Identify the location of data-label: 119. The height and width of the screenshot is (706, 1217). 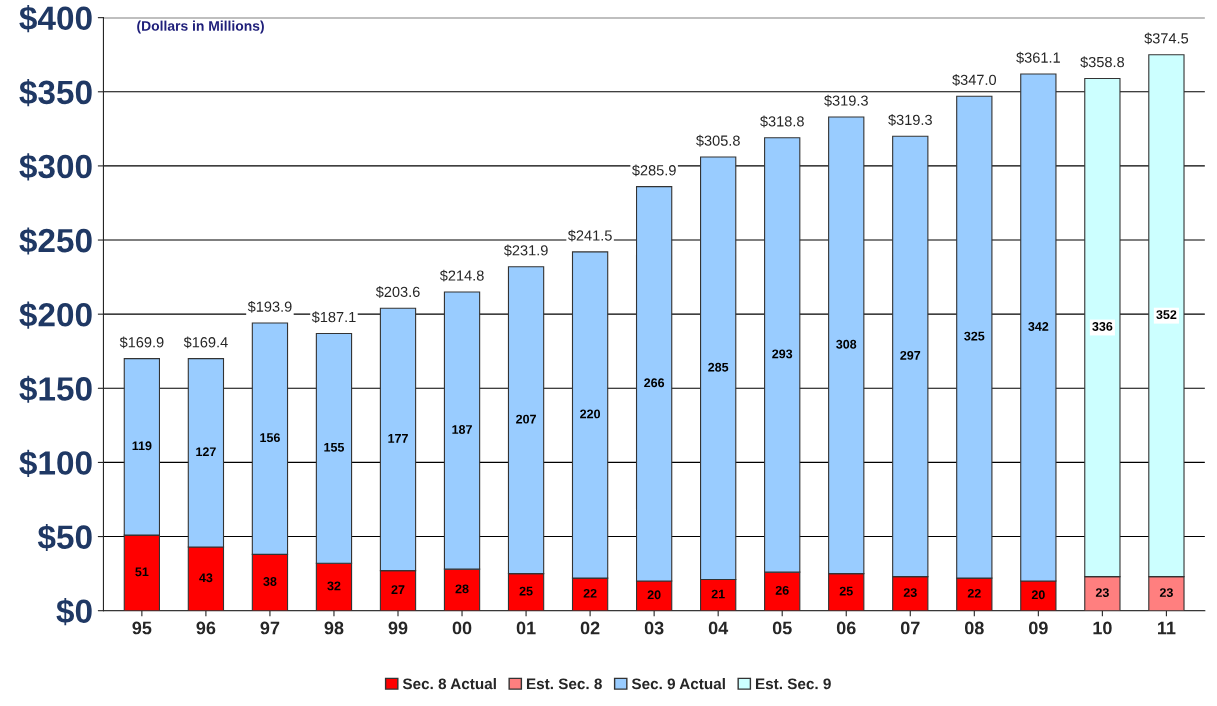
(142, 446).